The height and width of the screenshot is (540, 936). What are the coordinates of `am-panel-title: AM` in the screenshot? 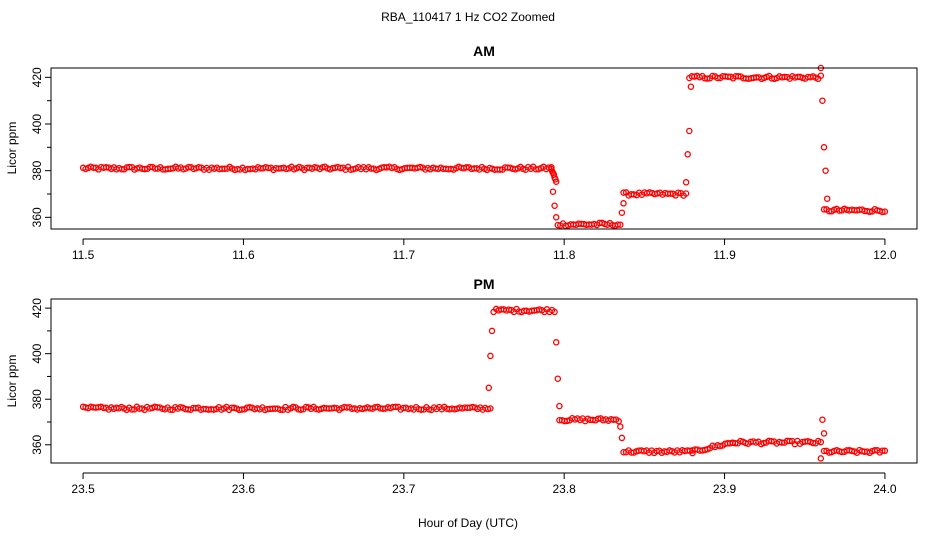 It's located at (484, 51).